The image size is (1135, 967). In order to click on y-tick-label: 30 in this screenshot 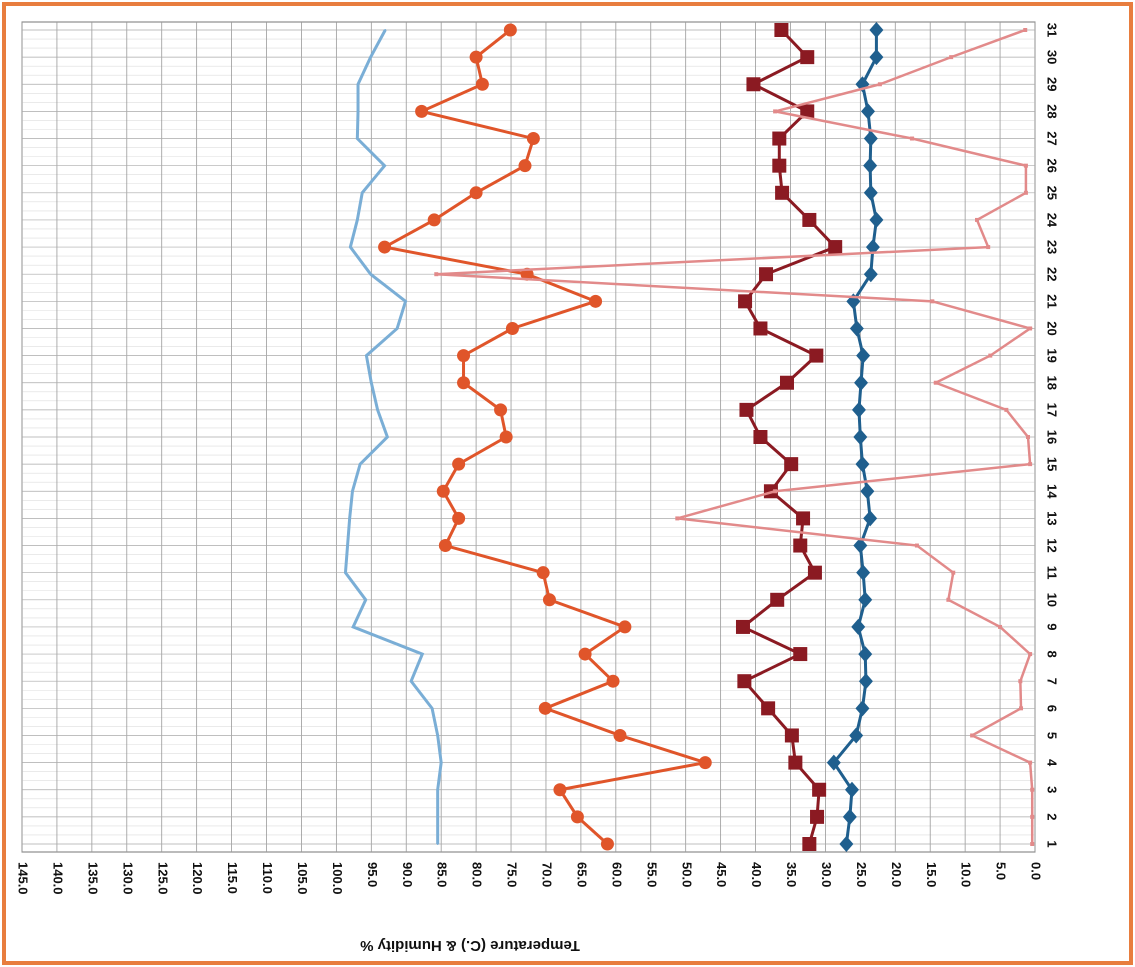, I will do `click(1052, 57)`.